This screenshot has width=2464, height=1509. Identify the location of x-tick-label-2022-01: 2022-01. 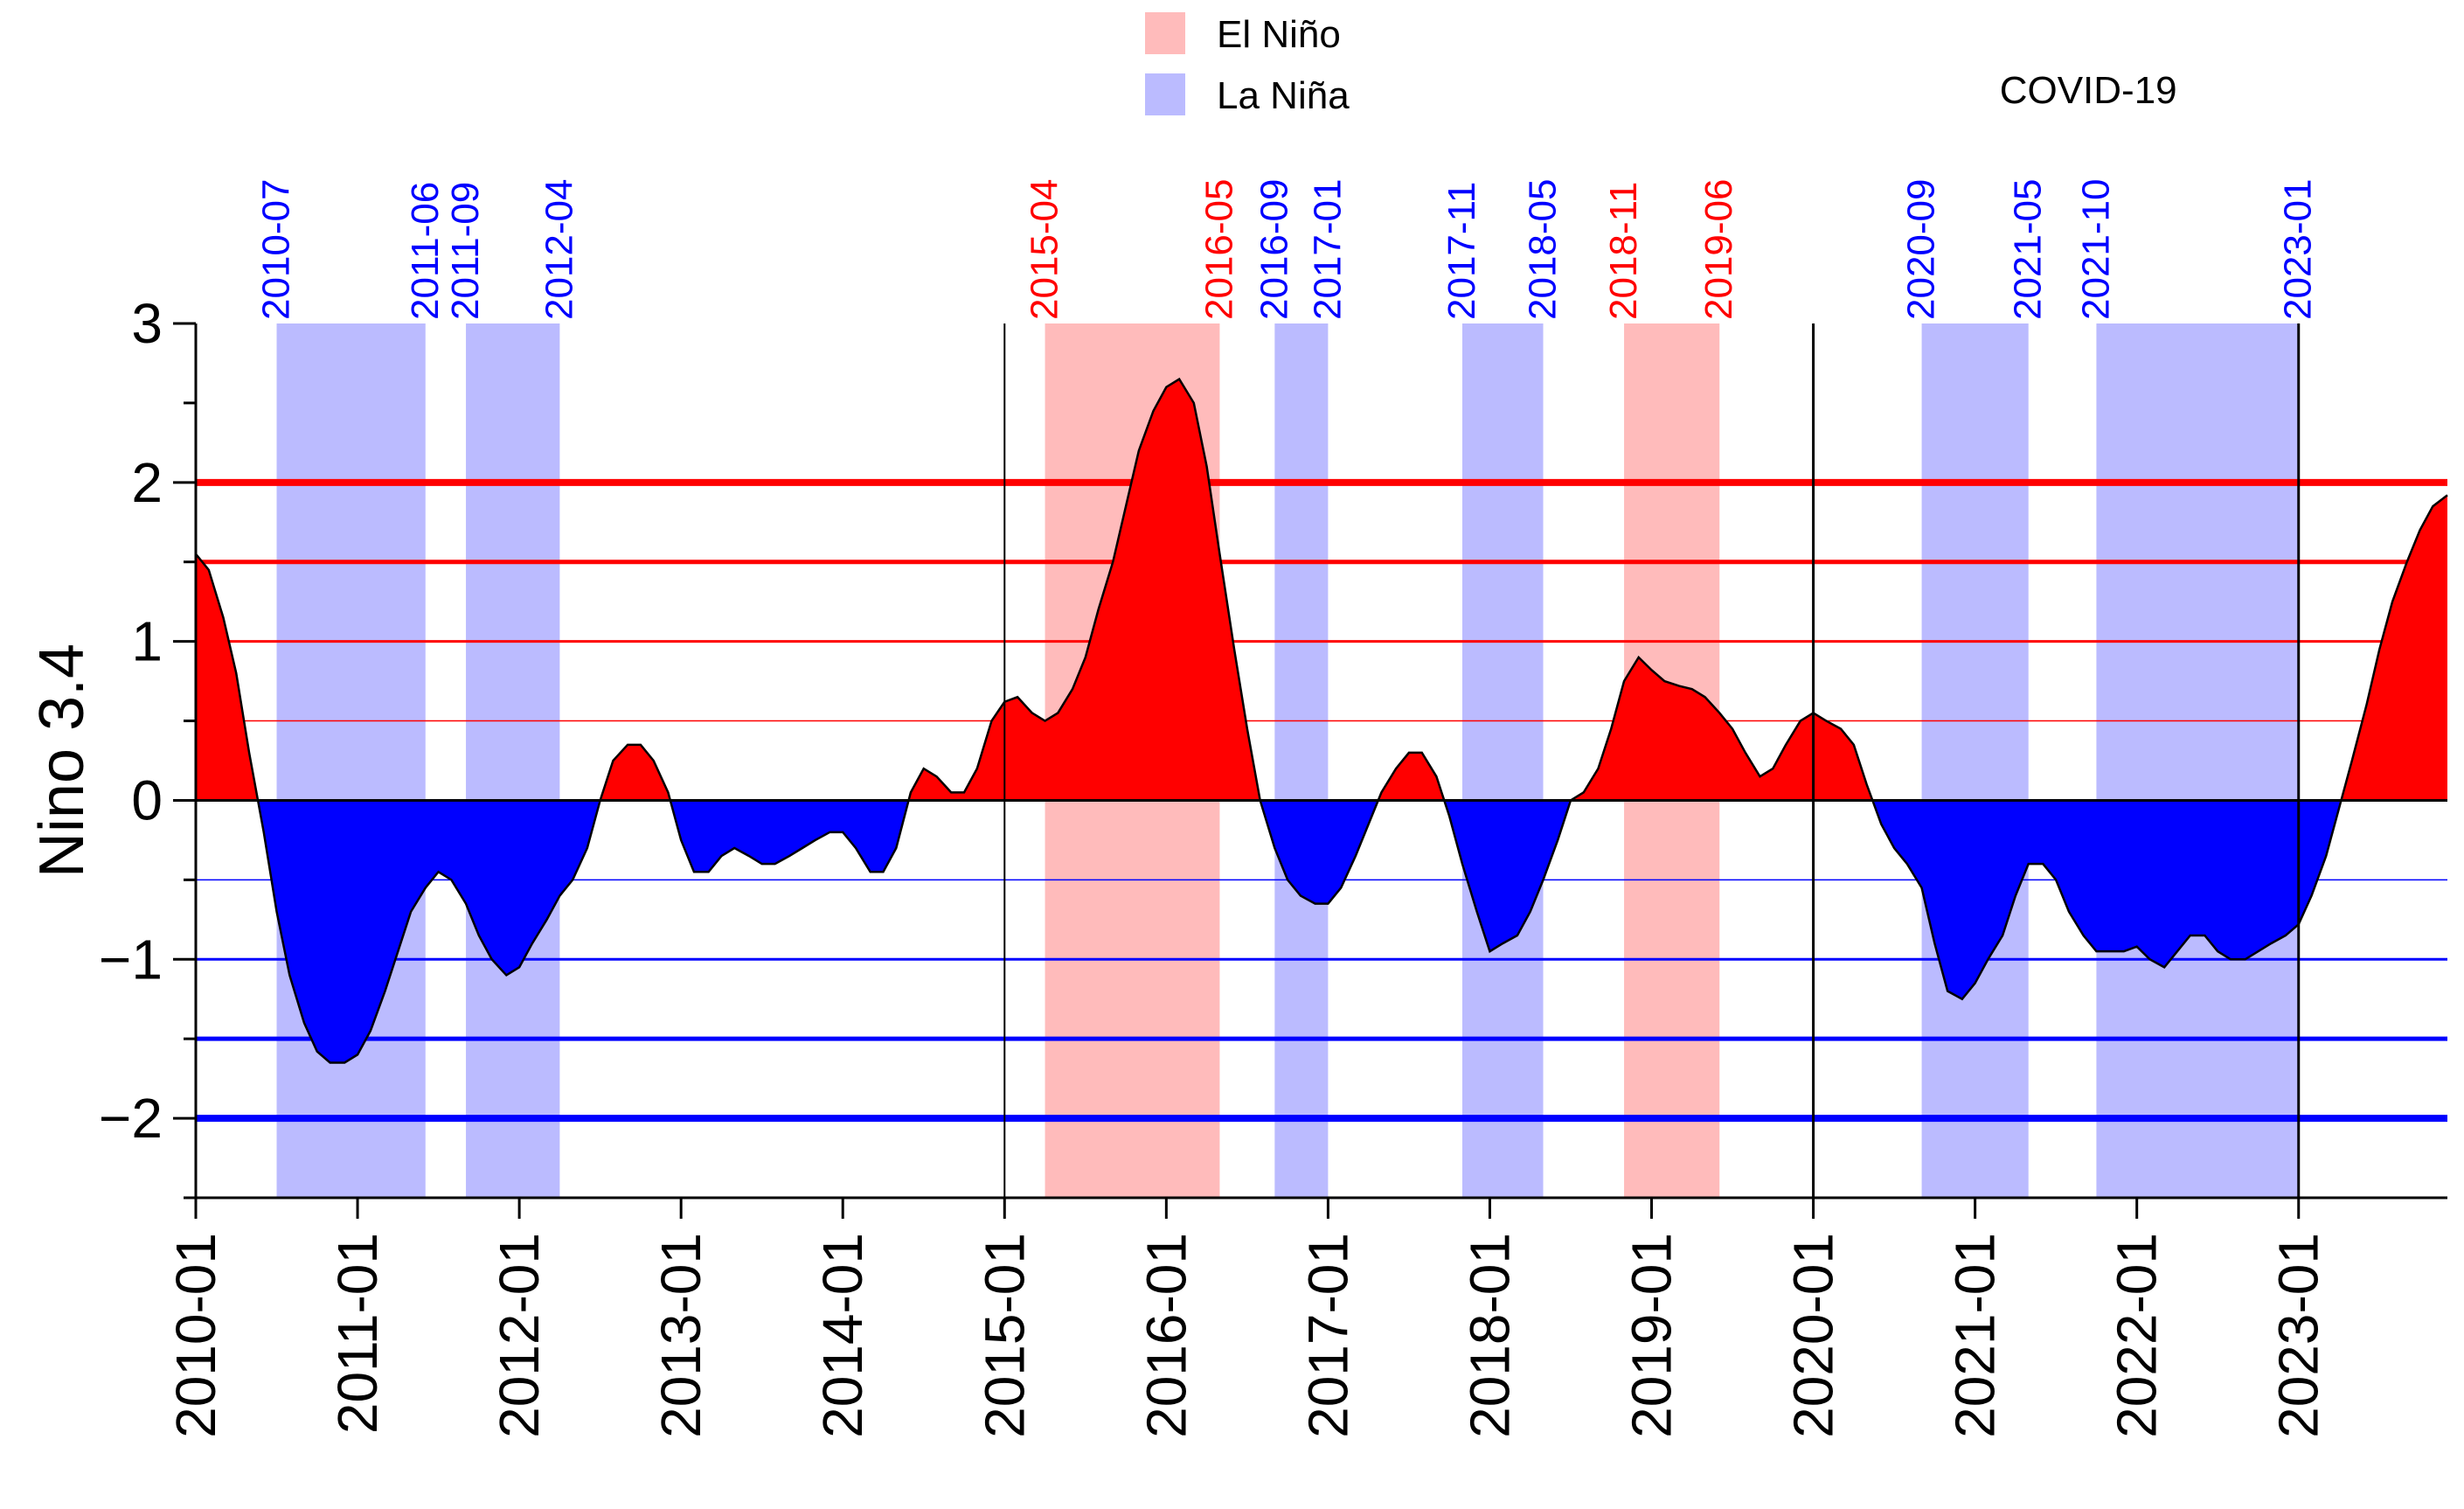
(2137, 1335).